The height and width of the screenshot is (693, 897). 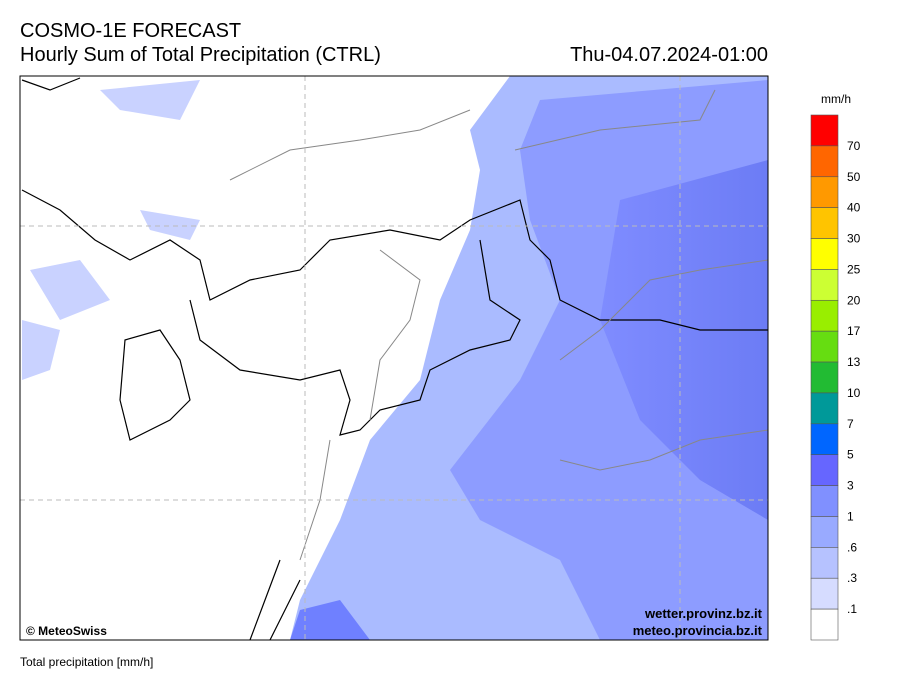 What do you see at coordinates (854, 208) in the screenshot?
I see `colorbar-label: 40` at bounding box center [854, 208].